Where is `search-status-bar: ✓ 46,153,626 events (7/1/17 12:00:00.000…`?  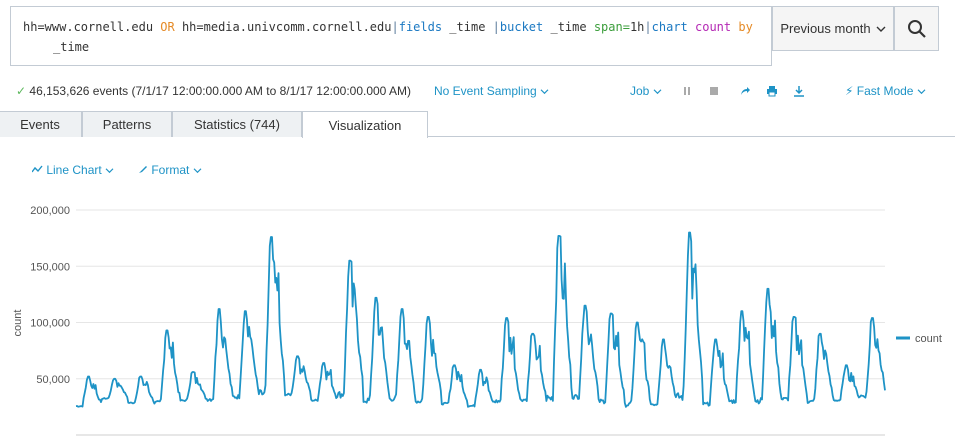 search-status-bar: ✓ 46,153,626 events (7/1/17 12:00:00.000… is located at coordinates (477, 91).